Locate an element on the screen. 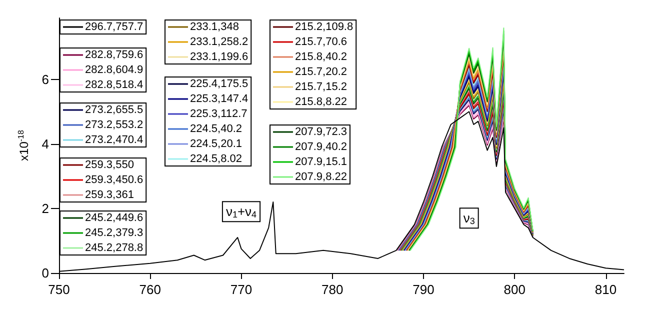 This screenshot has height=332, width=662. y-tick-label: 4 is located at coordinates (45, 144).